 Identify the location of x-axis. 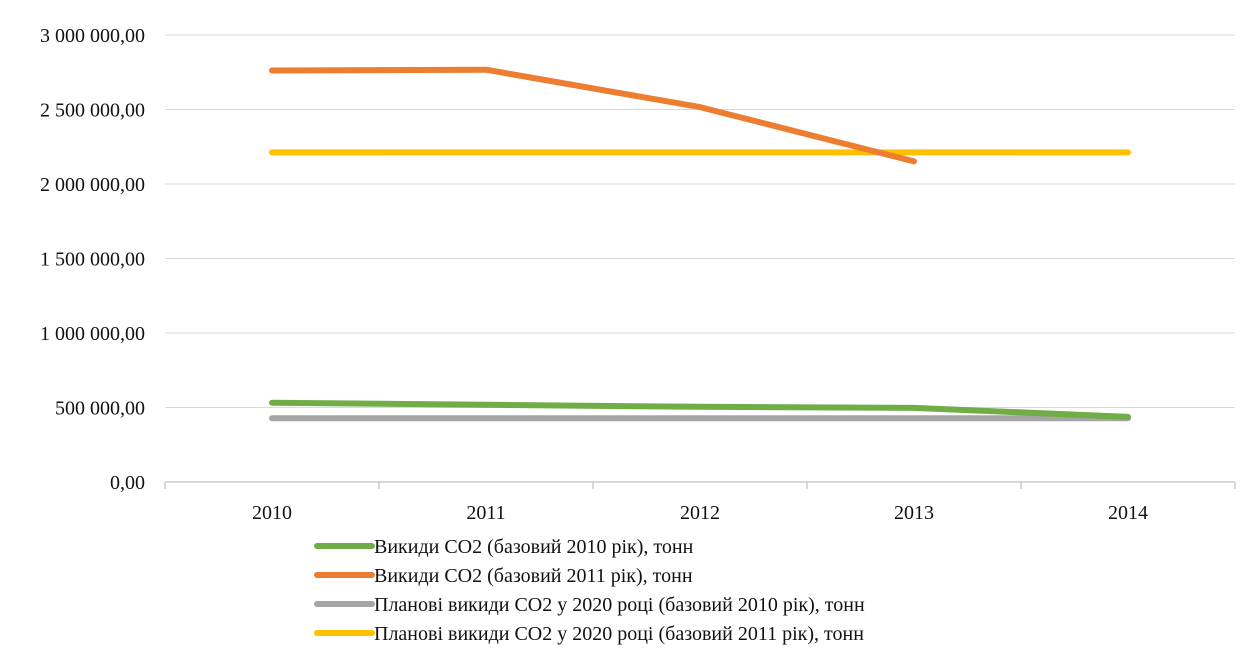
(700, 485).